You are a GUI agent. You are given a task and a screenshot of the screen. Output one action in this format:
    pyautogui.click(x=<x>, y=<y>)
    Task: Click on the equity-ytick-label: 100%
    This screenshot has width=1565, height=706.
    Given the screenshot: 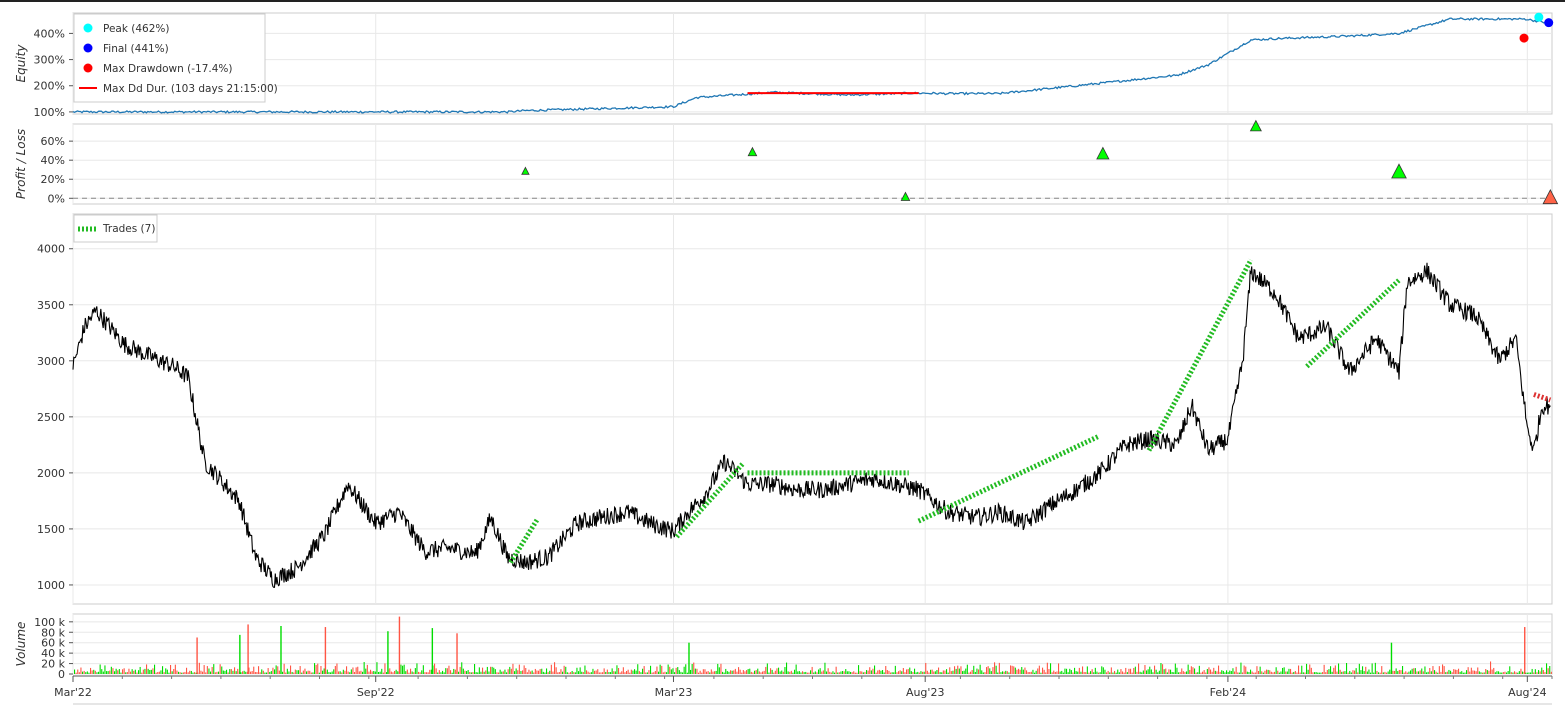 What is the action you would take?
    pyautogui.click(x=49, y=112)
    